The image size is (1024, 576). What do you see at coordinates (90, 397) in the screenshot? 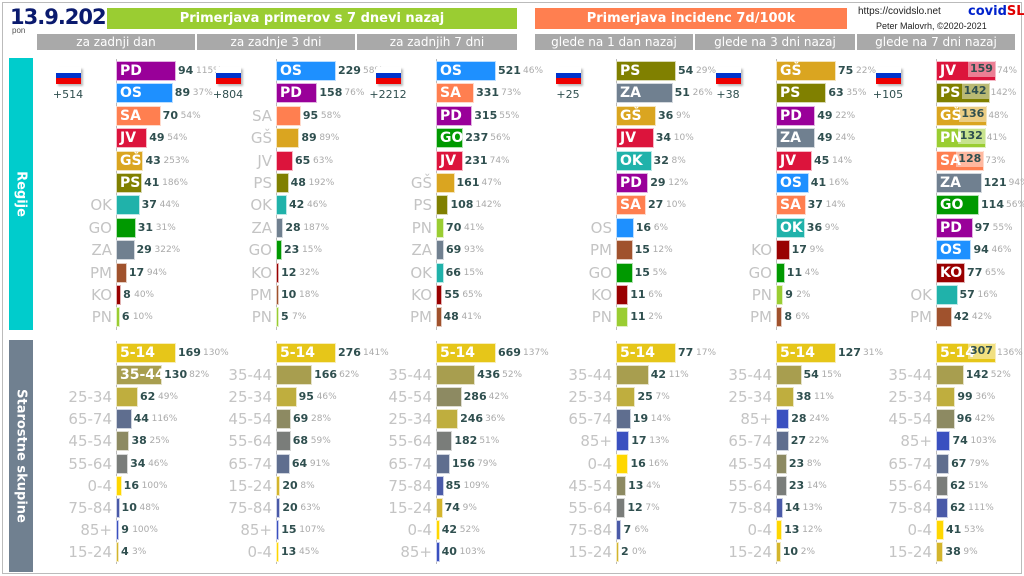
I see `ages-label: 25-34` at bounding box center [90, 397].